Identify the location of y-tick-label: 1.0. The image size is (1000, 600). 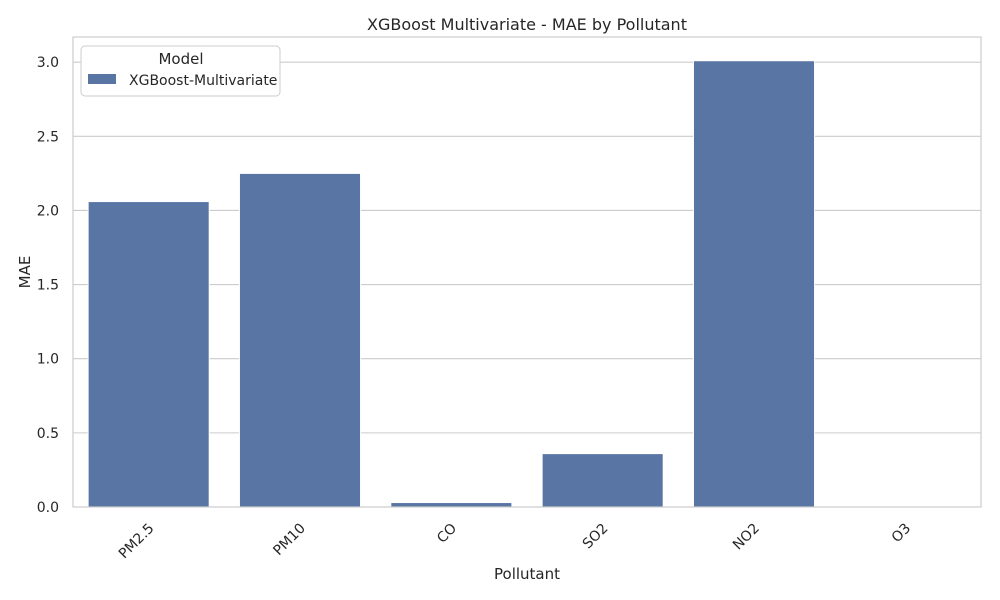
(48, 360).